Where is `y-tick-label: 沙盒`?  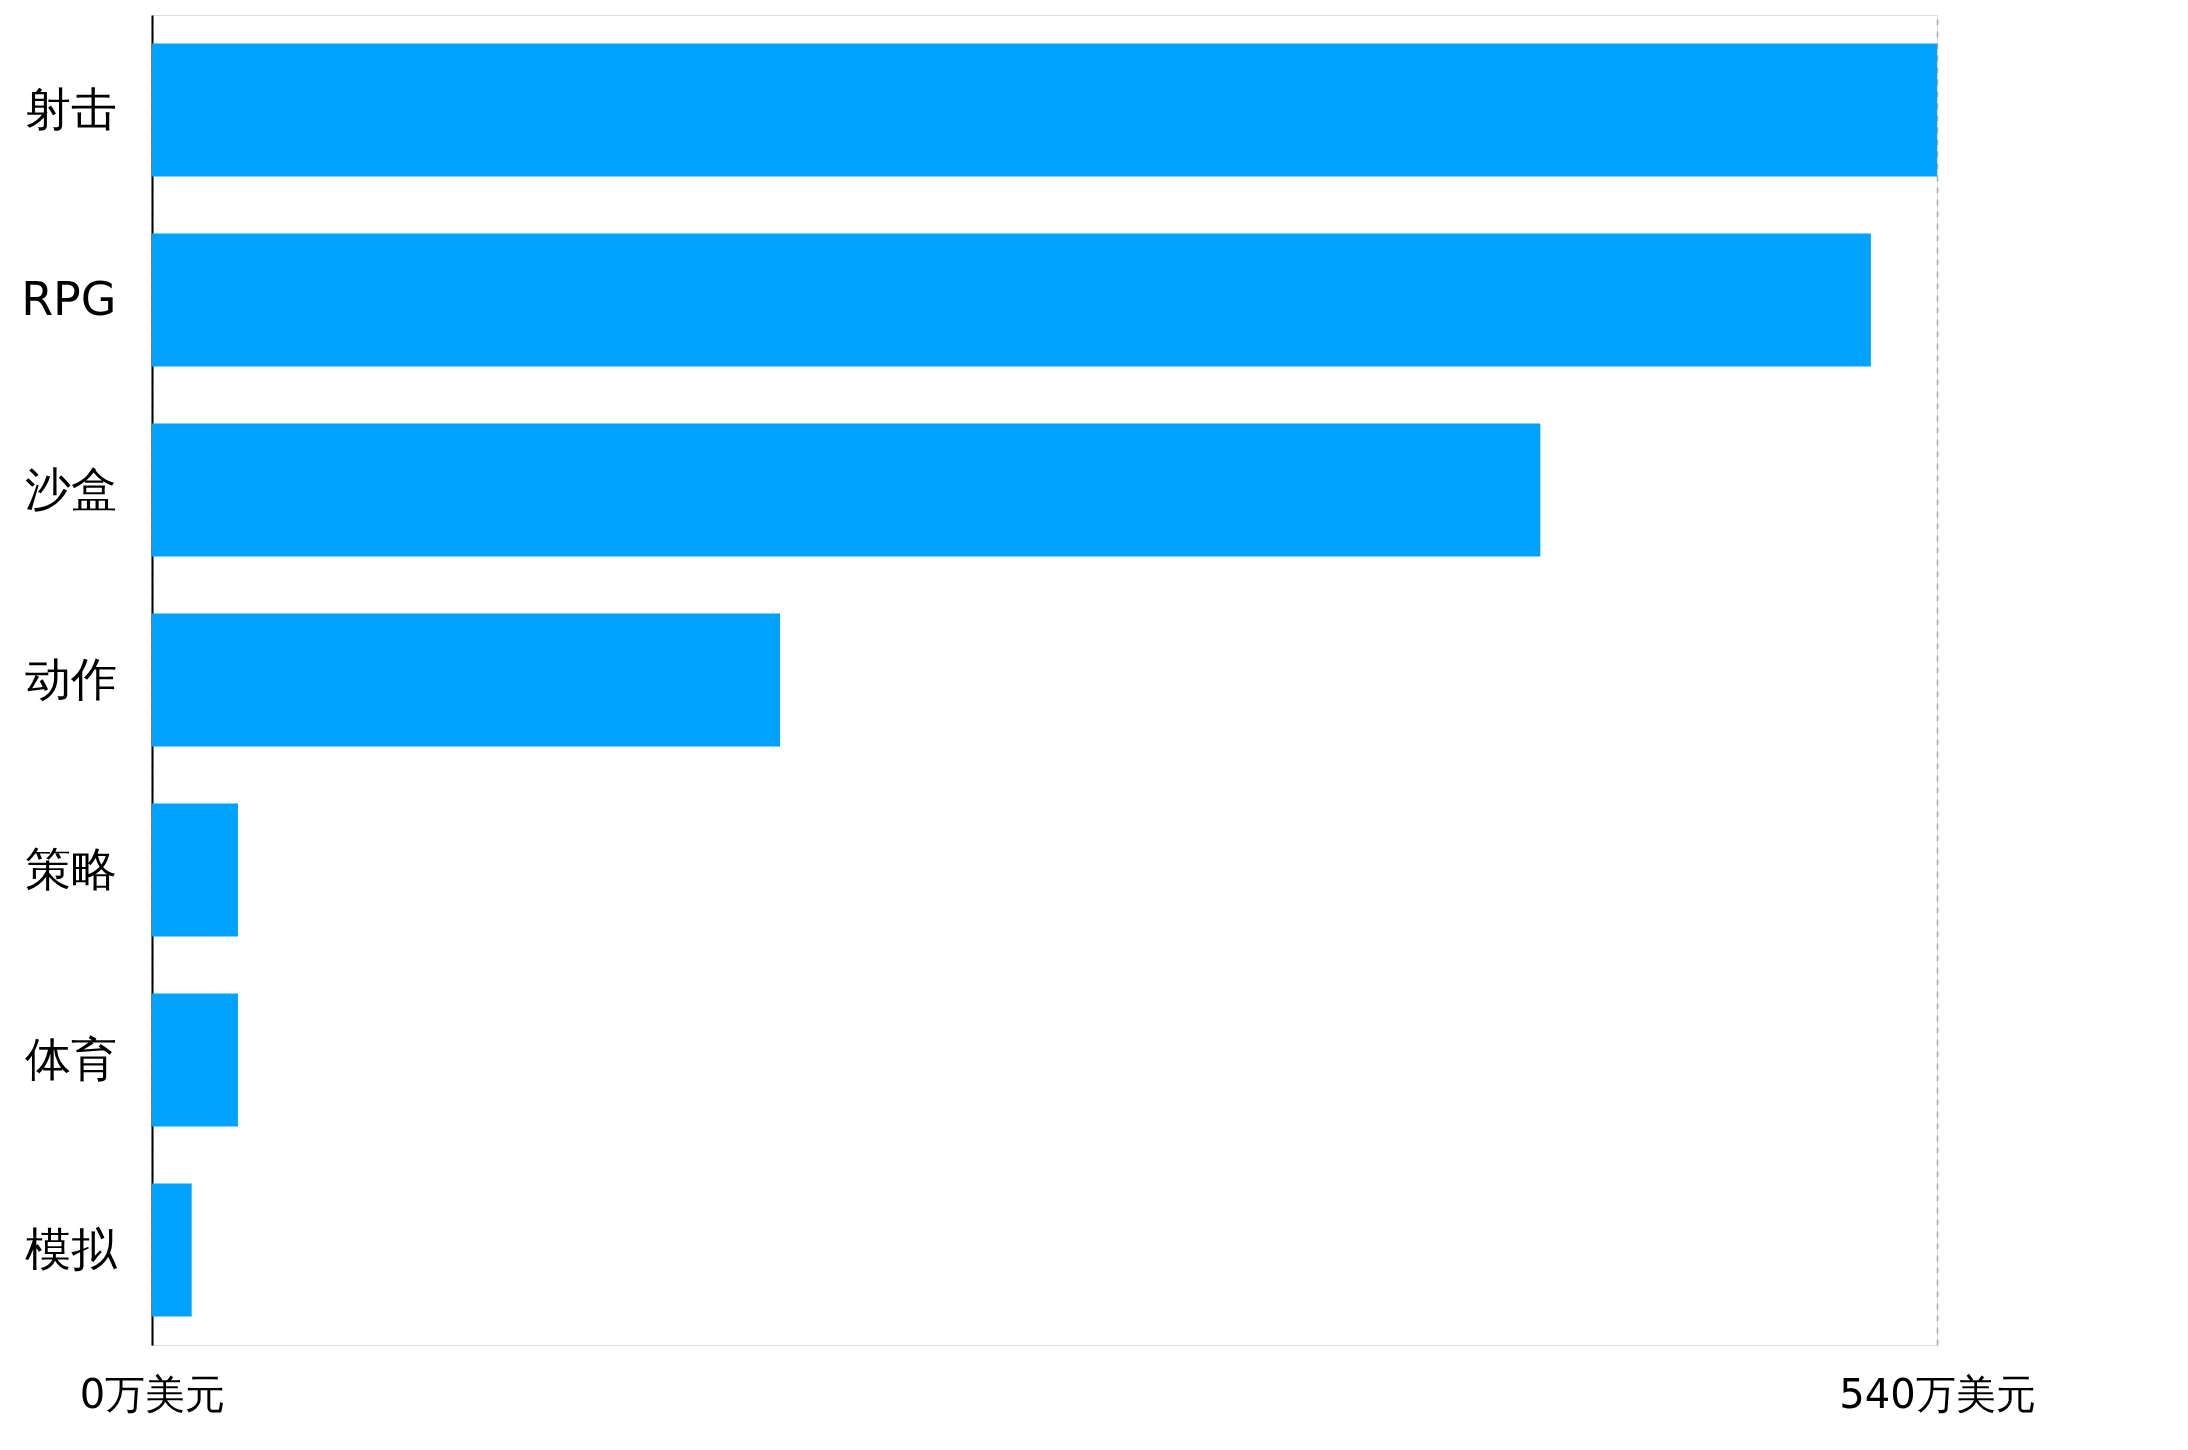 y-tick-label: 沙盒 is located at coordinates (70, 488).